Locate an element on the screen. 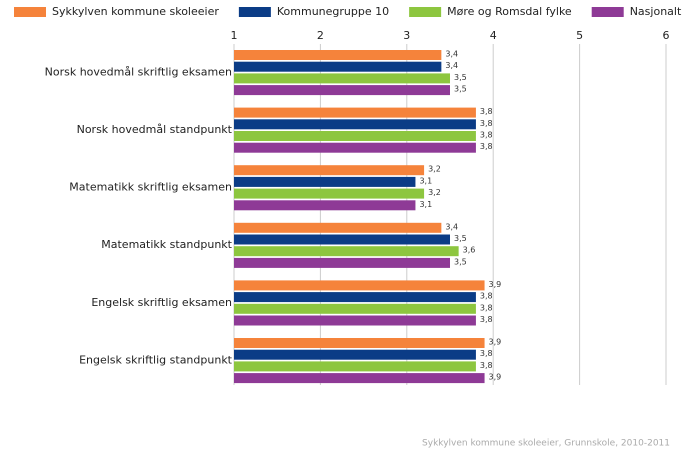 The width and height of the screenshot is (695, 452). y-tick-label: Matematikk skriftlig eksamen is located at coordinates (150, 187).